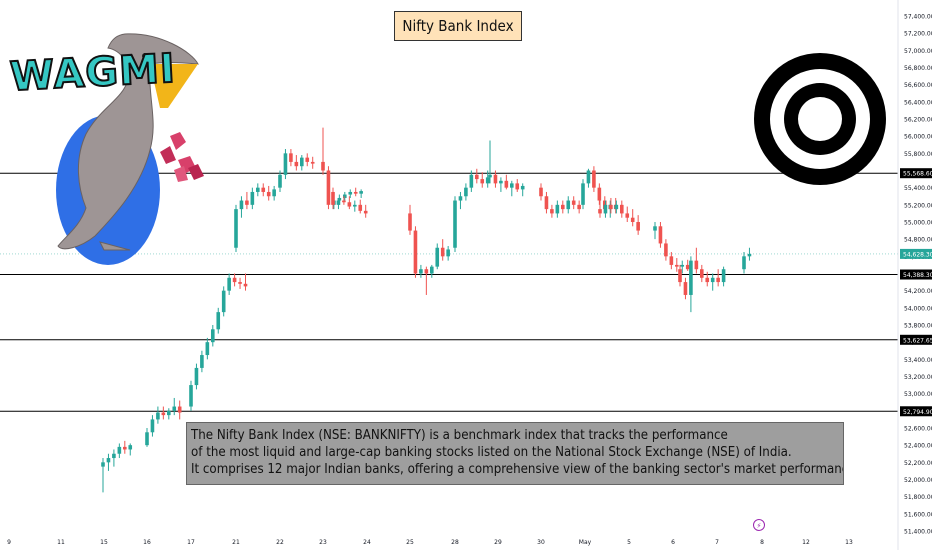 The height and width of the screenshot is (550, 932). Describe the element at coordinates (918, 154) in the screenshot. I see `price-tick-label: 55,800.00` at that location.